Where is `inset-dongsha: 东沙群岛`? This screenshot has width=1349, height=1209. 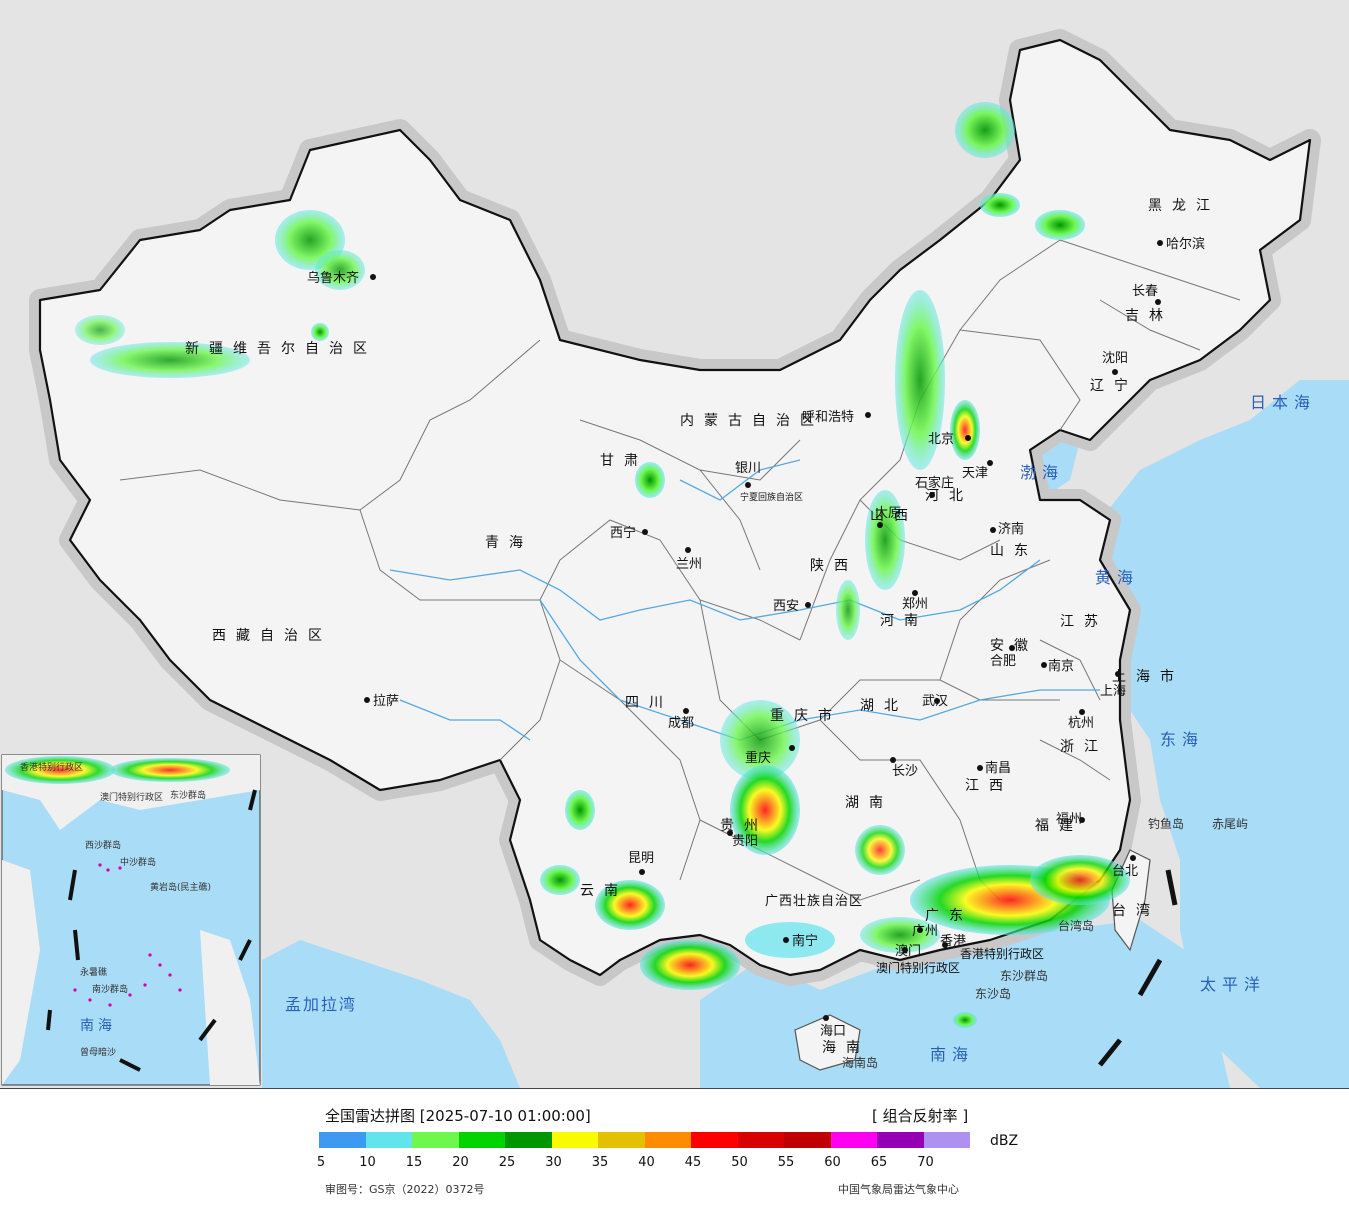
inset-dongsha: 东沙群岛 is located at coordinates (188, 795).